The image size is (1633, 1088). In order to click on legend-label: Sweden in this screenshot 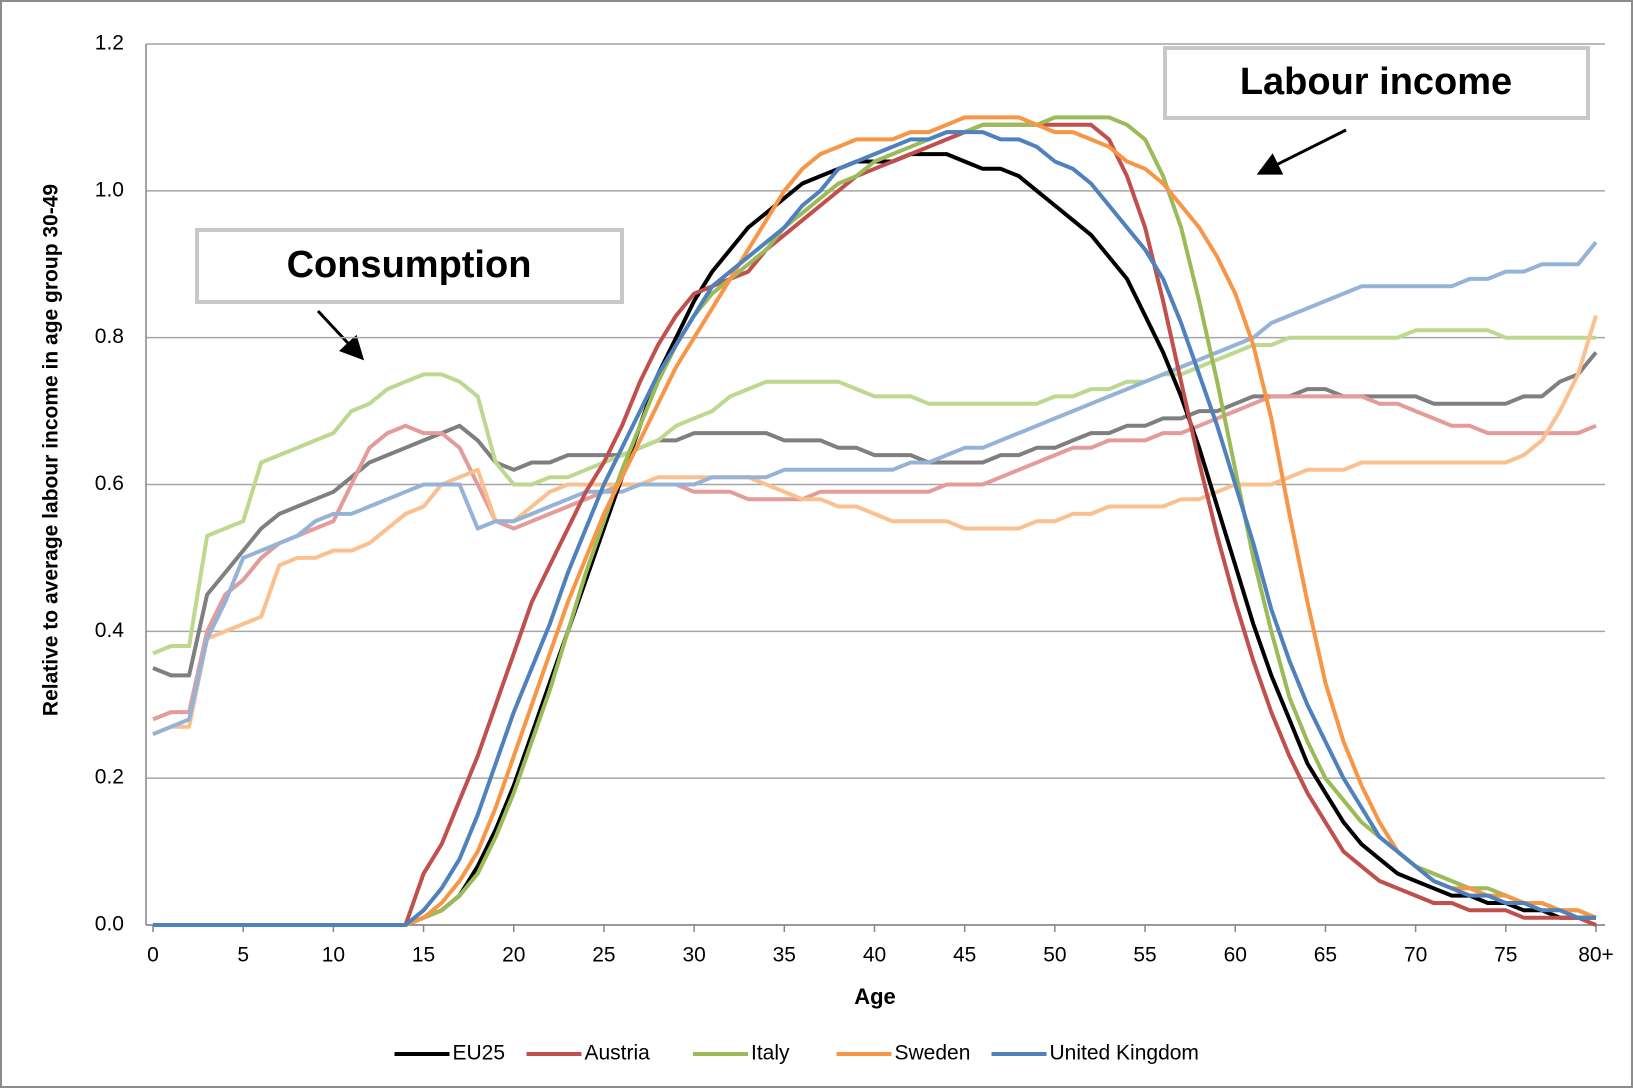, I will do `click(933, 1053)`.